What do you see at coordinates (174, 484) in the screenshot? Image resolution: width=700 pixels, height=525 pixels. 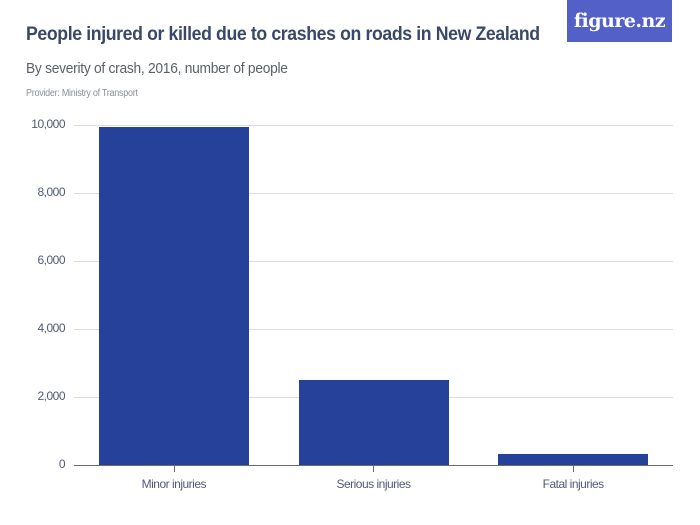 I see `x-category-label: Minor injuries` at bounding box center [174, 484].